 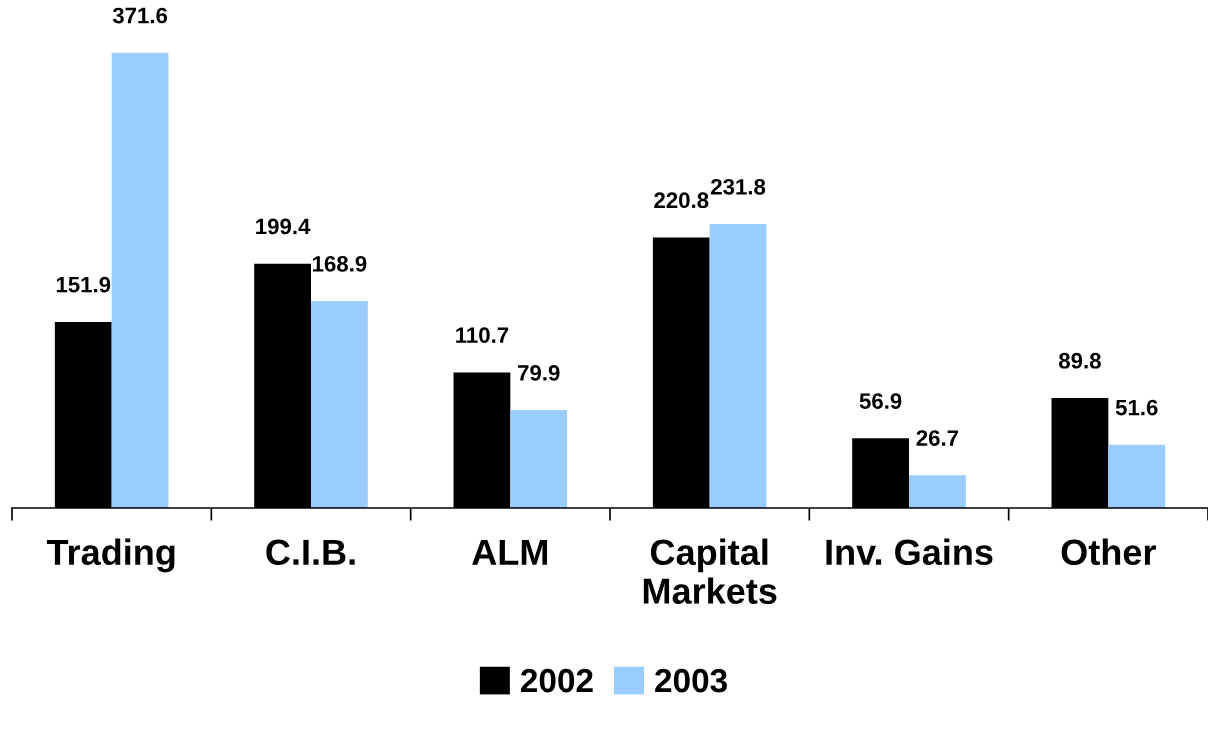 What do you see at coordinates (310, 552) in the screenshot?
I see `x-tick-label: C.I.B.` at bounding box center [310, 552].